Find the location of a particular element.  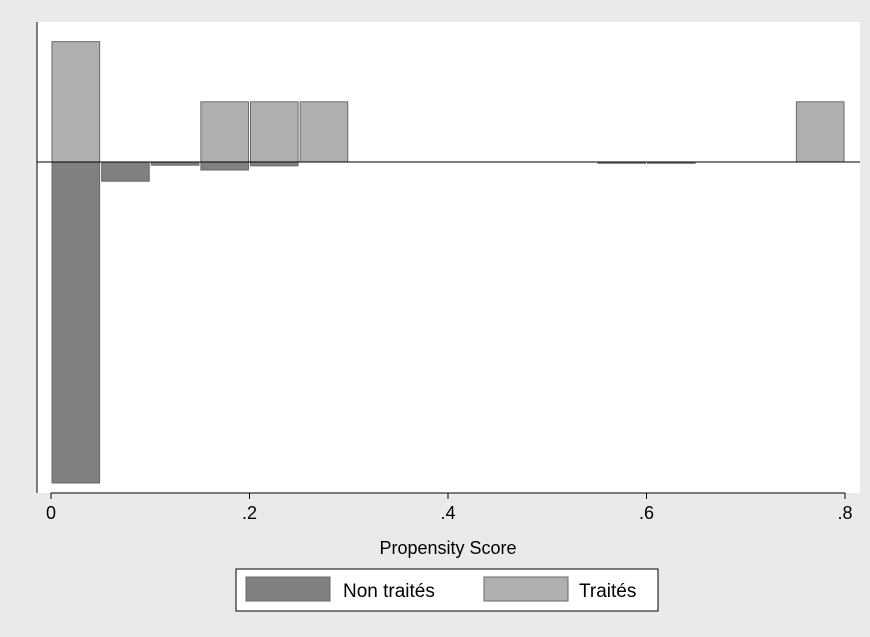

x-axis-title: Propensity Score is located at coordinates (447, 548).